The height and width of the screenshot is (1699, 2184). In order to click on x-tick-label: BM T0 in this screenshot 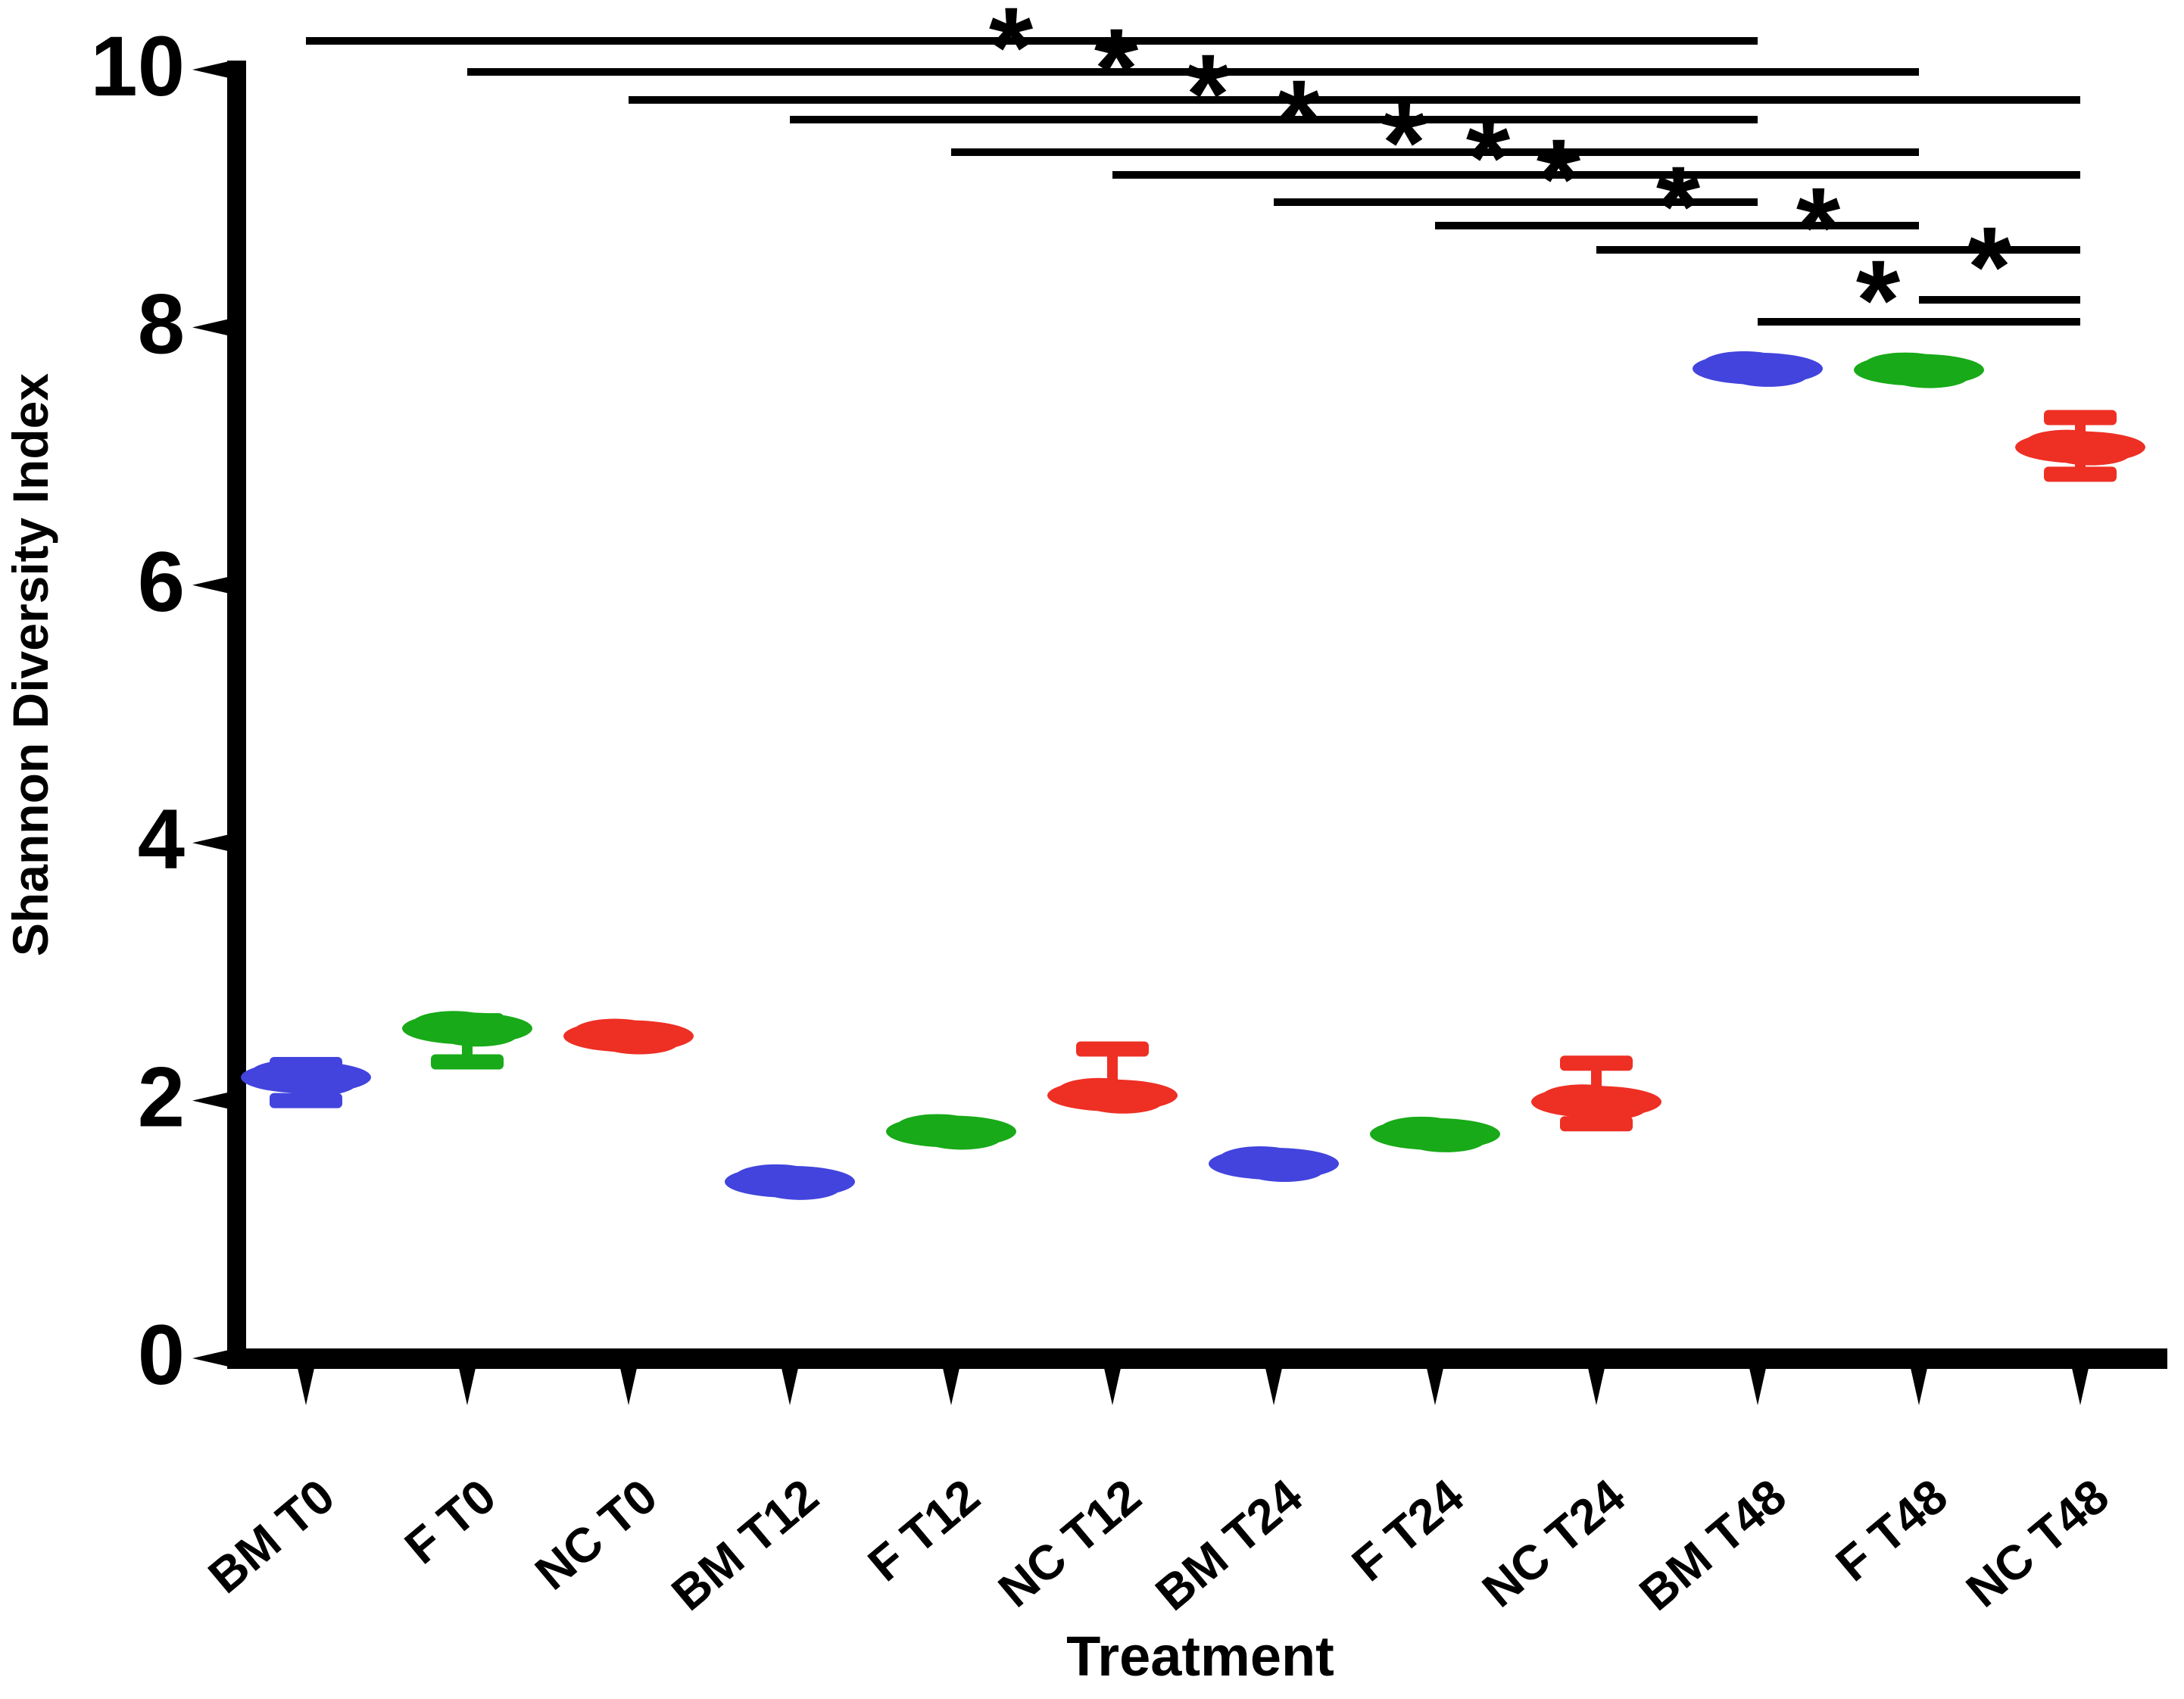, I will do `click(271, 1536)`.